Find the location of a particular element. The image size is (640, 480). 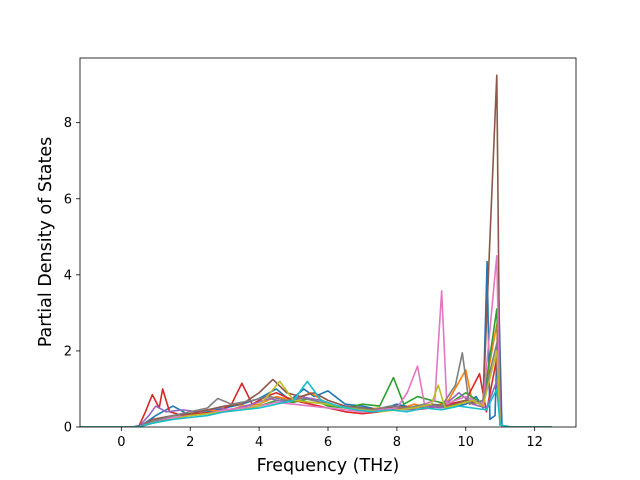

x-axis-label: Frequency (THz) is located at coordinates (328, 466).